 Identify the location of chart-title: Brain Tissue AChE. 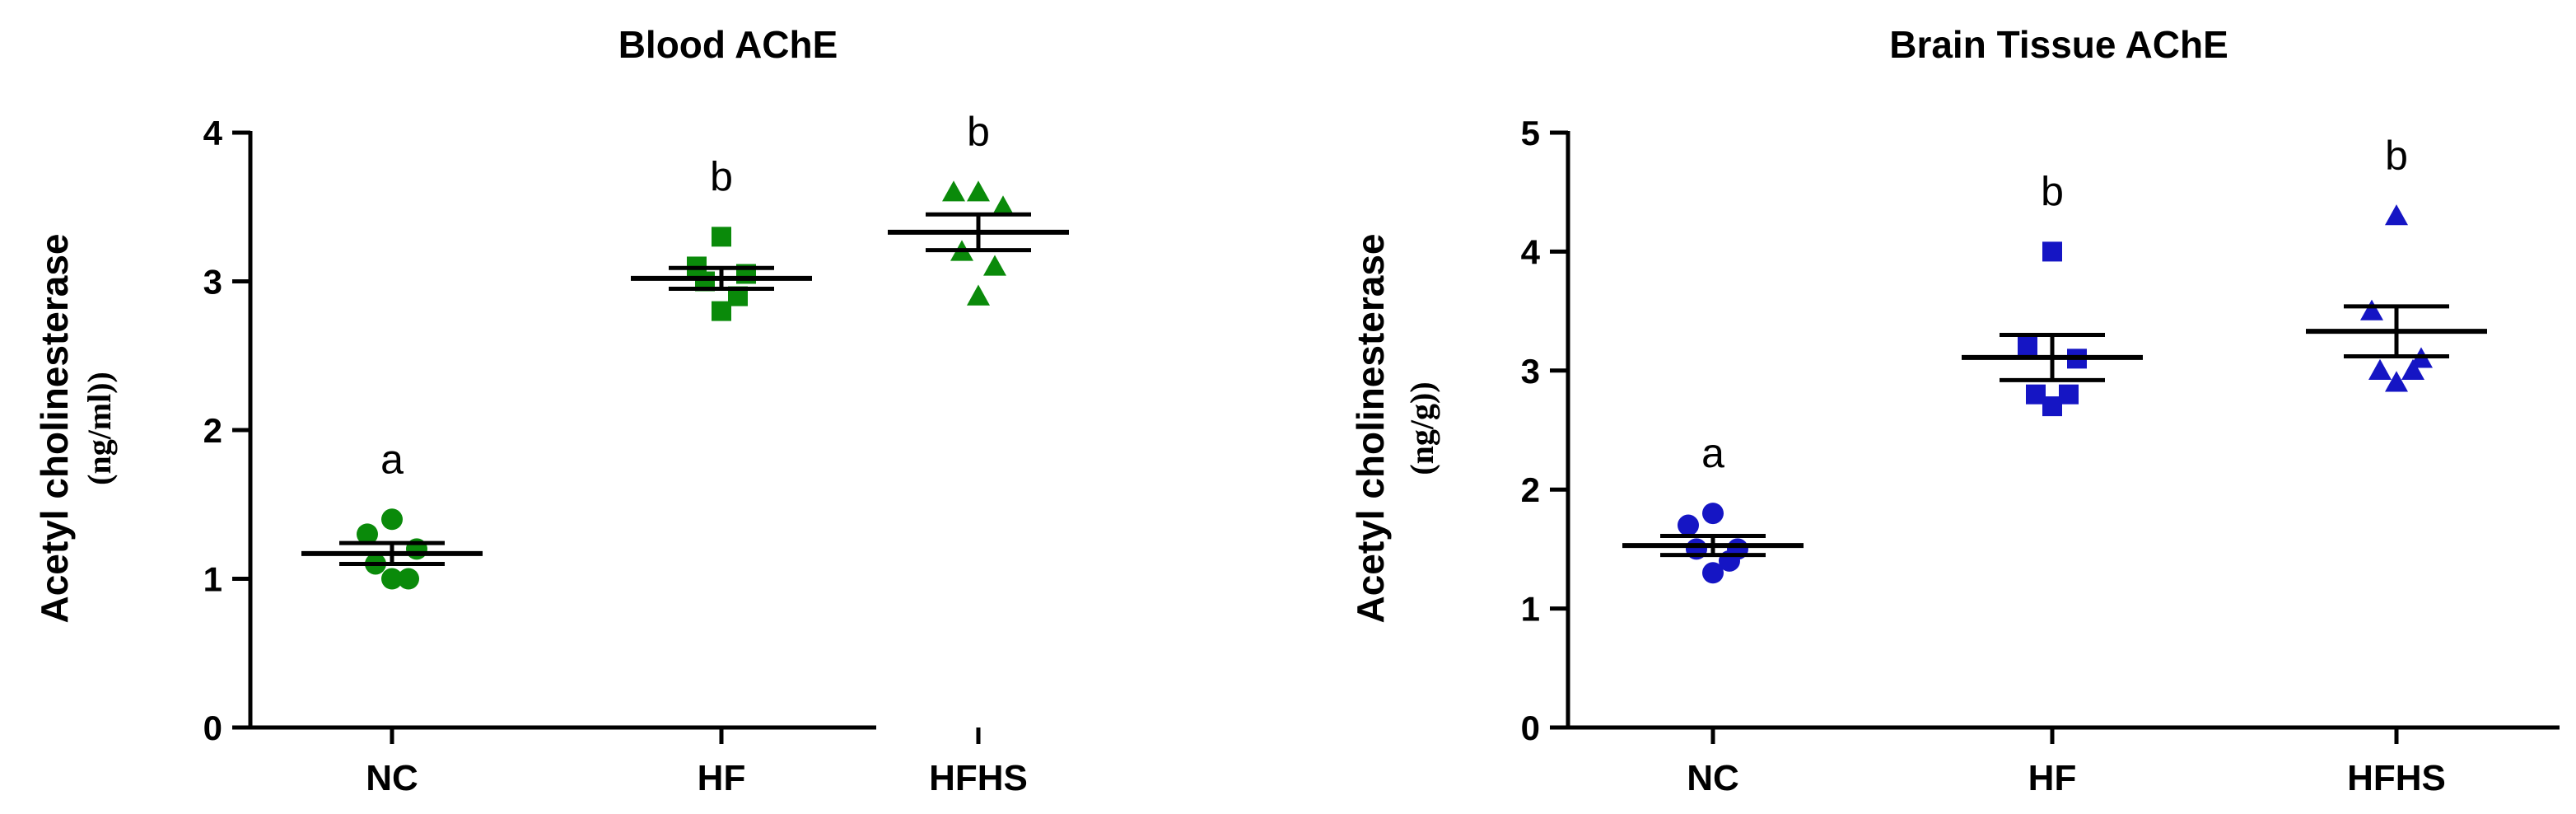
(2058, 44).